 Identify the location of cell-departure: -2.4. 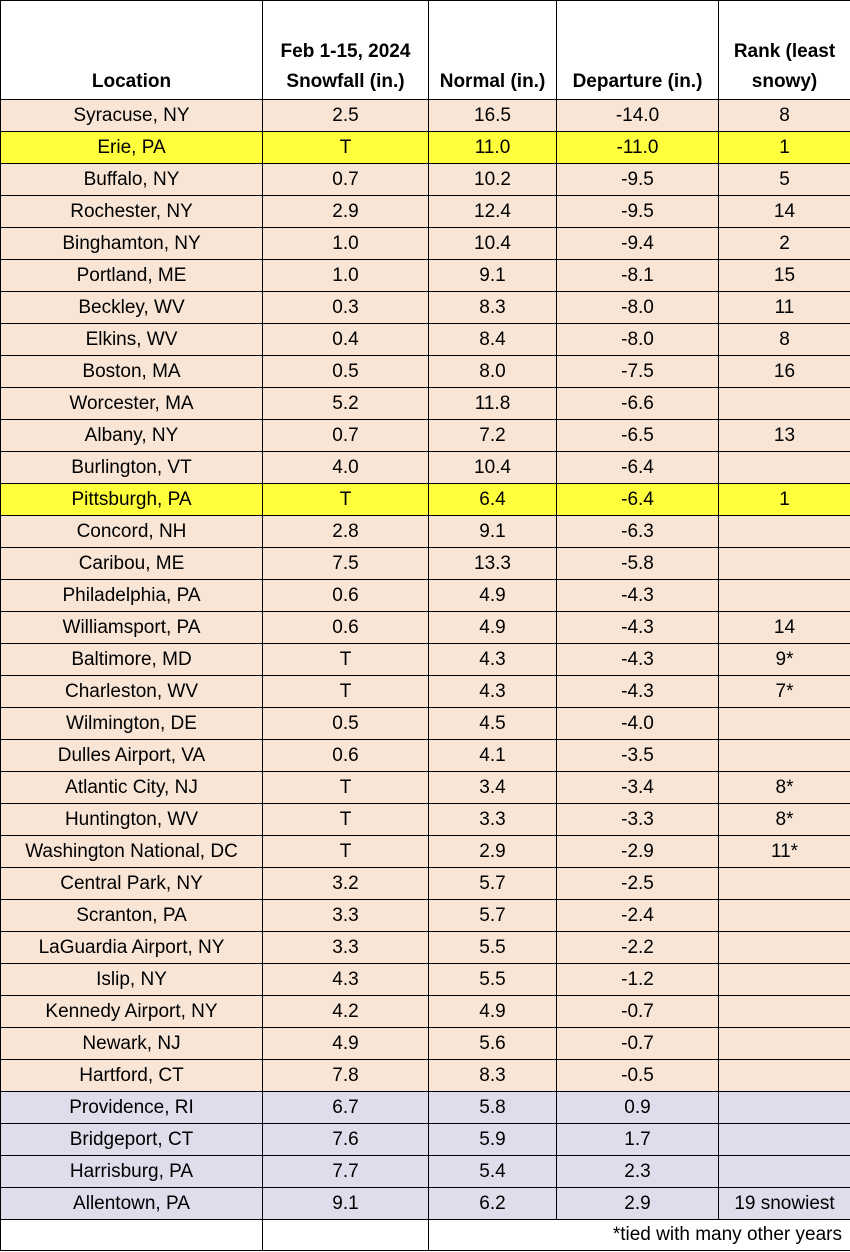
(637, 915).